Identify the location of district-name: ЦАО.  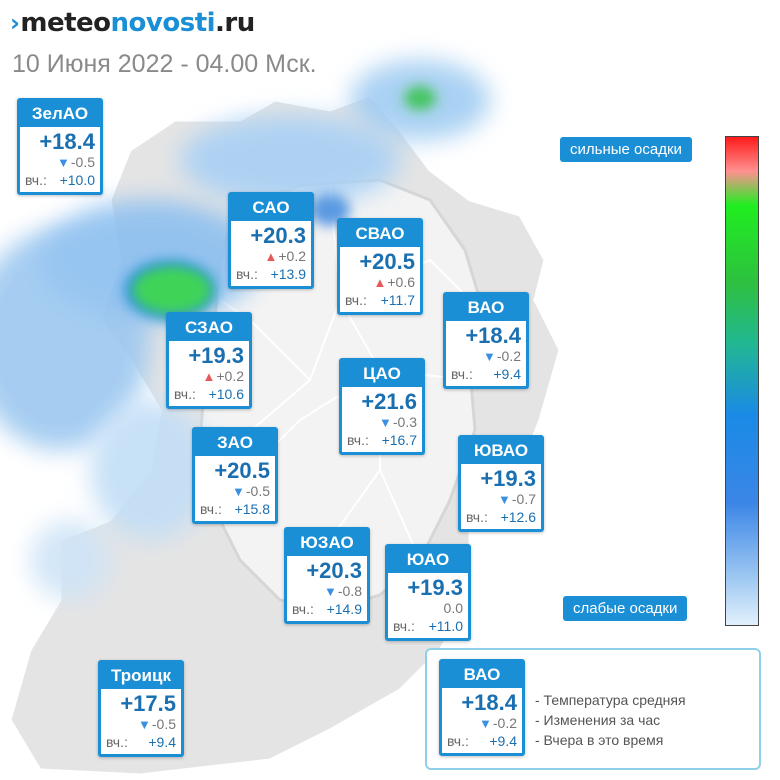
(382, 374).